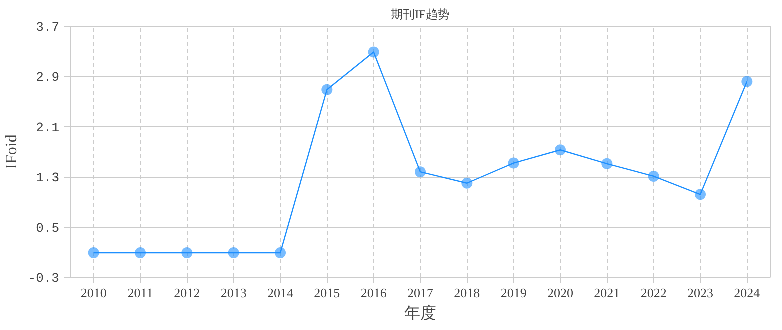  Describe the element at coordinates (48, 228) in the screenshot. I see `y-tick-label: 0.5` at that location.